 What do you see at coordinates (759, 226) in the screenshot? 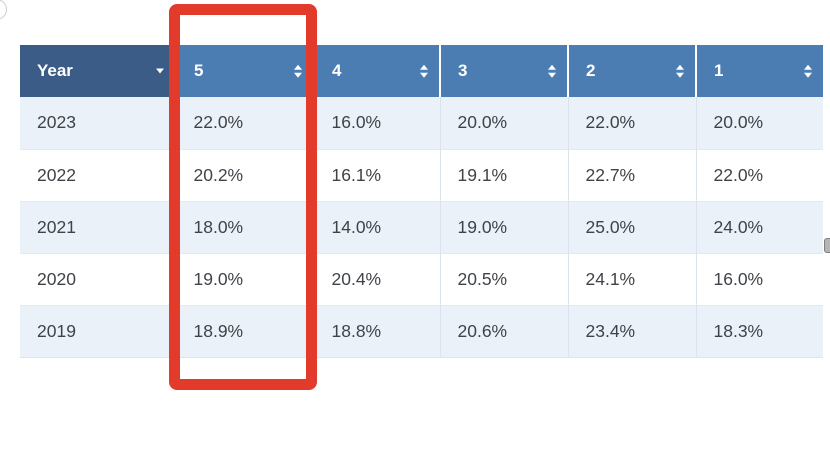
I see `value-cell: 24.0%` at bounding box center [759, 226].